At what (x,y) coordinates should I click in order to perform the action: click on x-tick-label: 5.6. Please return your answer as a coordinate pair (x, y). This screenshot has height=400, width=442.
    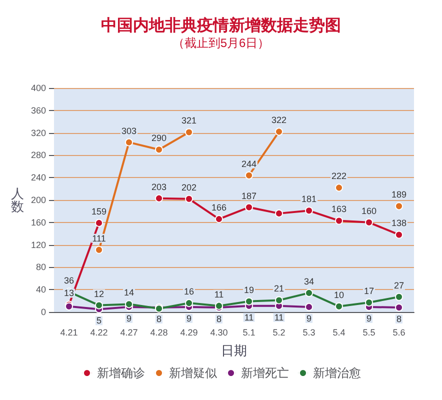
    Looking at the image, I should click on (399, 333).